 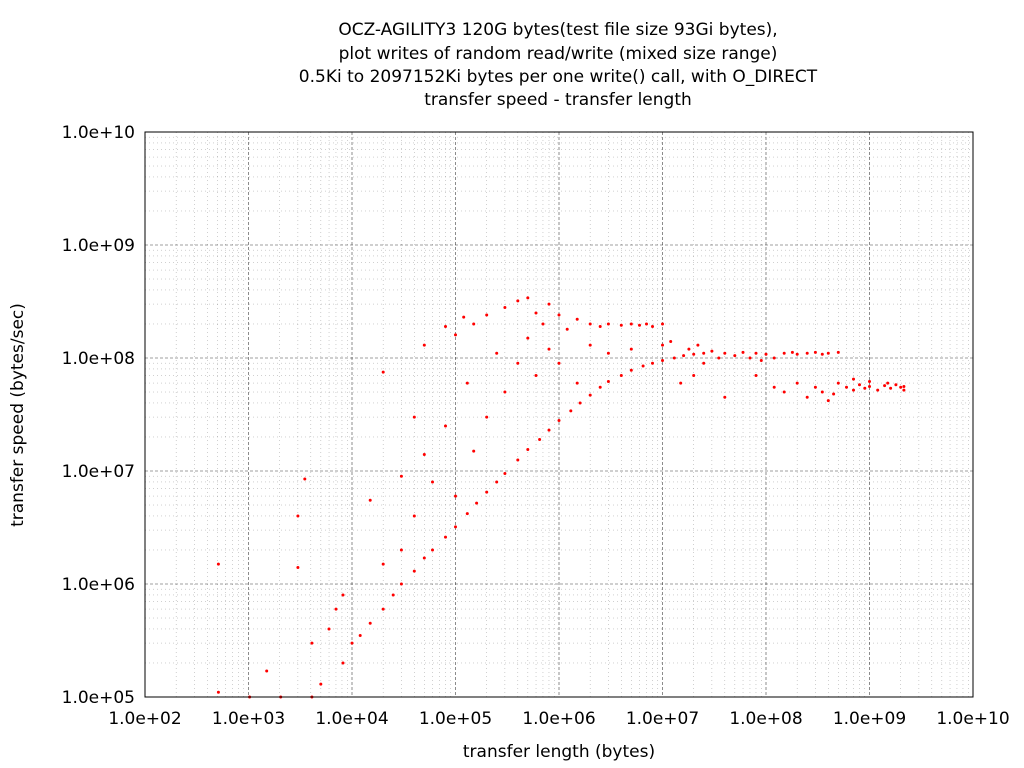 What do you see at coordinates (98, 133) in the screenshot?
I see `y-tick-label: 1.0e+10` at bounding box center [98, 133].